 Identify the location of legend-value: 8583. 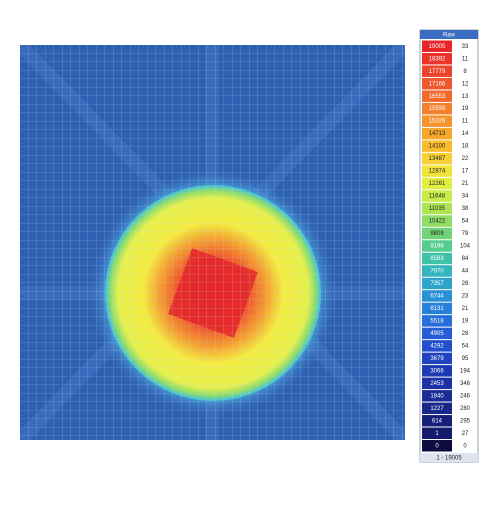
(437, 259).